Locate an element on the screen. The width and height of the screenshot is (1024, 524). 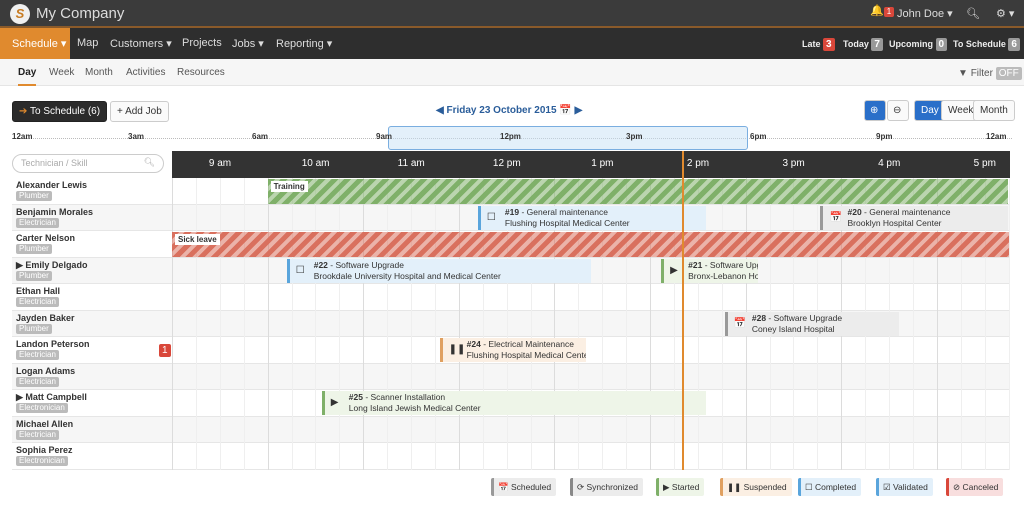
job-title: #20 - General maintenance is located at coordinates (927, 212).